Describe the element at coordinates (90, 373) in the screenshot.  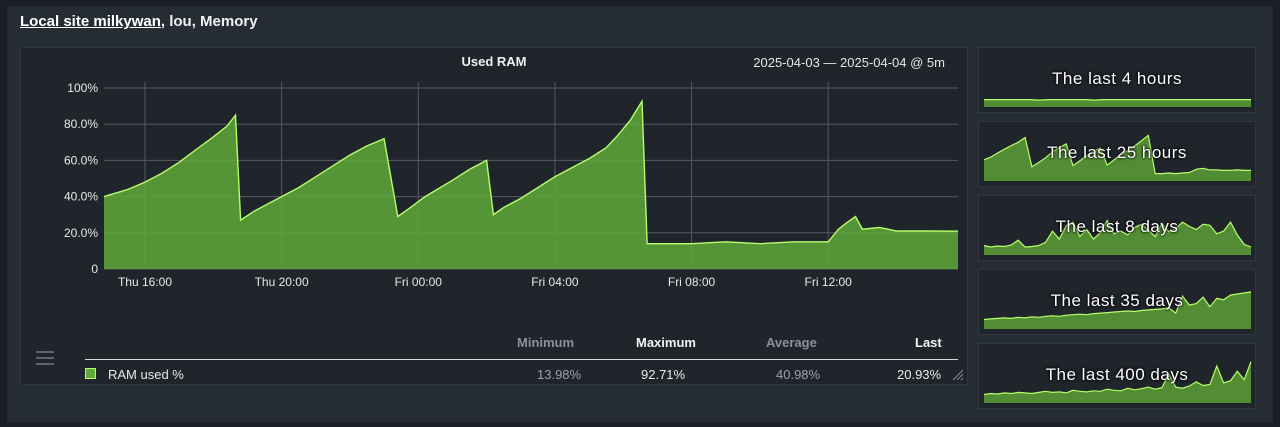
I see `legend-color-swatch` at that location.